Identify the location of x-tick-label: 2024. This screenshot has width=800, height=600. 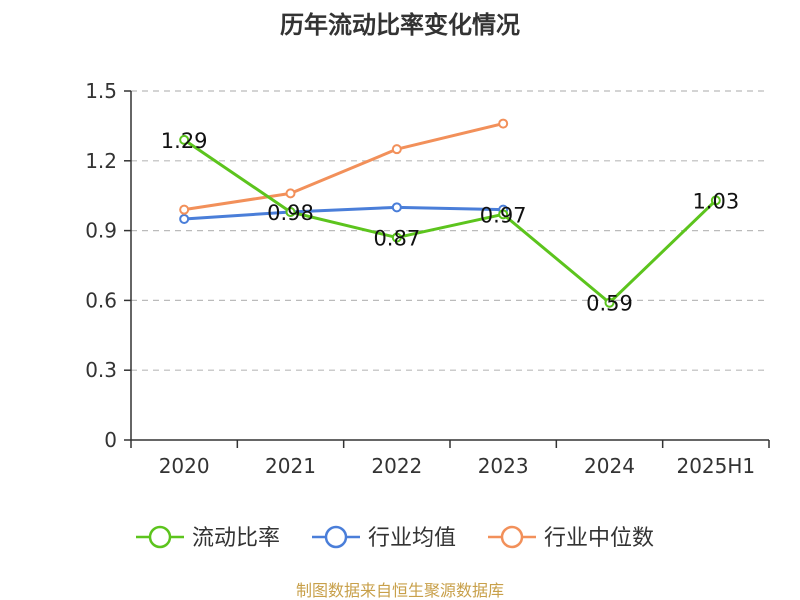
(609, 466).